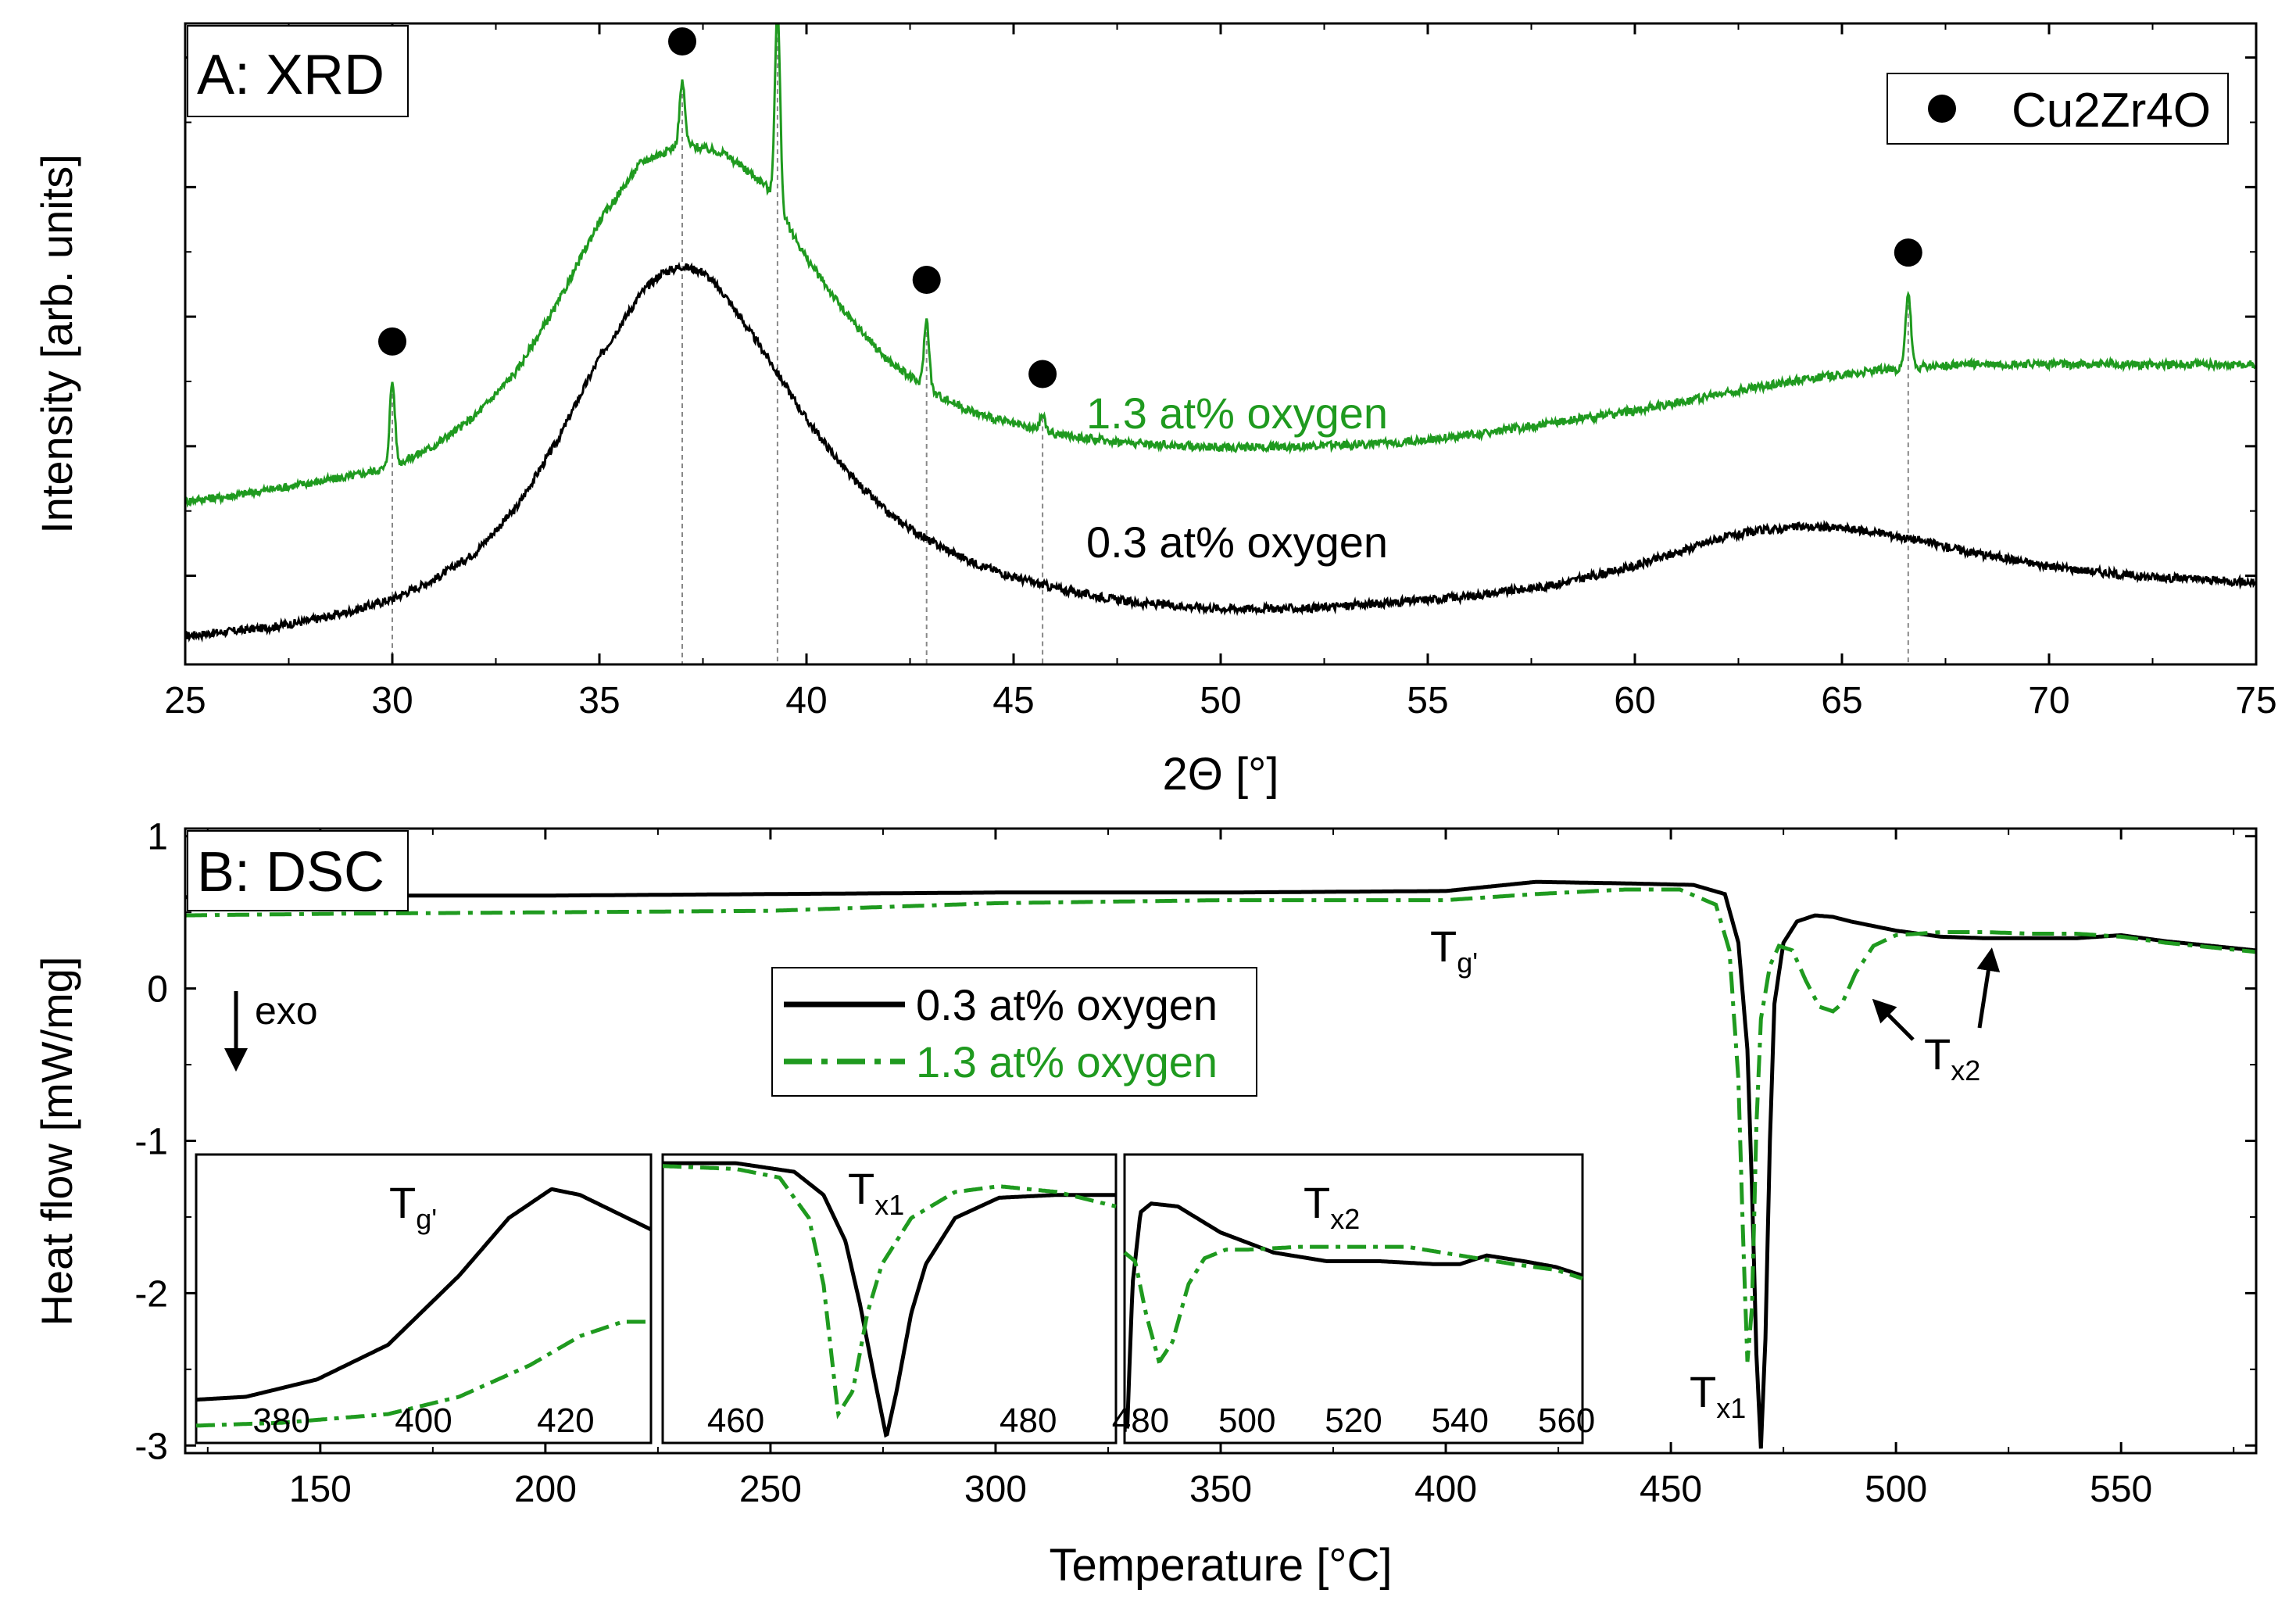 The width and height of the screenshot is (2296, 1611). I want to click on dsc-ytick-label-0: 0, so click(158, 990).